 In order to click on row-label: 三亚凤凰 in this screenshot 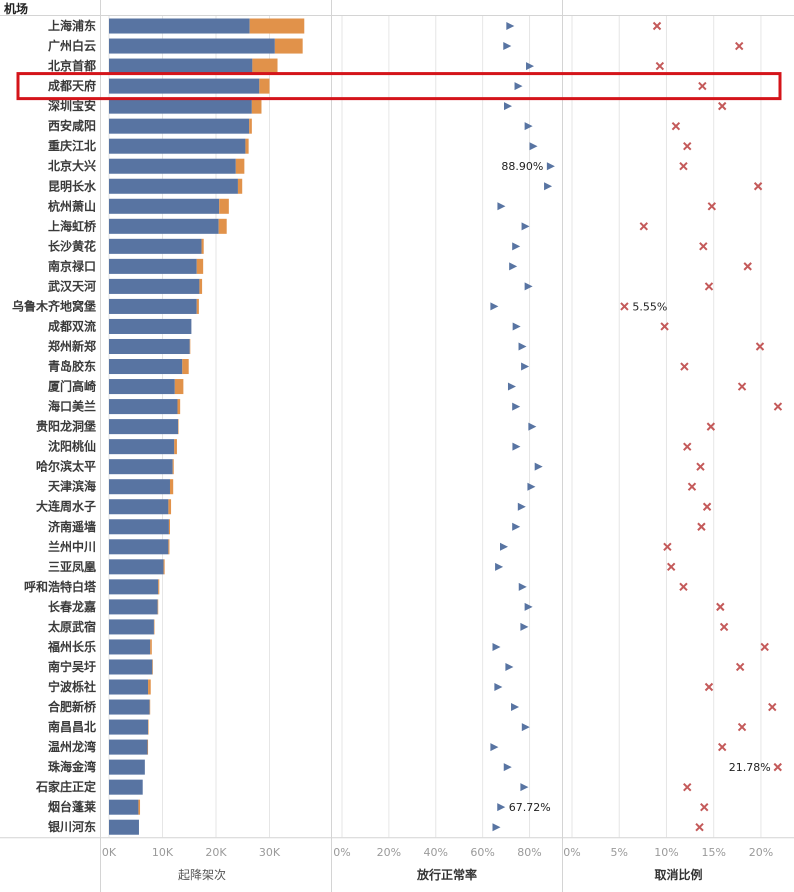, I will do `click(72, 567)`.